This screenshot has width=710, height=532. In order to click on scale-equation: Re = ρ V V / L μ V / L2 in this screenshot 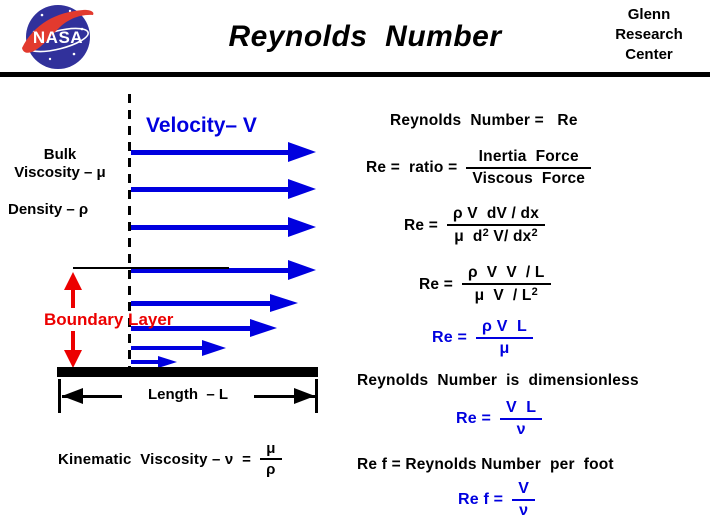, I will do `click(485, 284)`.